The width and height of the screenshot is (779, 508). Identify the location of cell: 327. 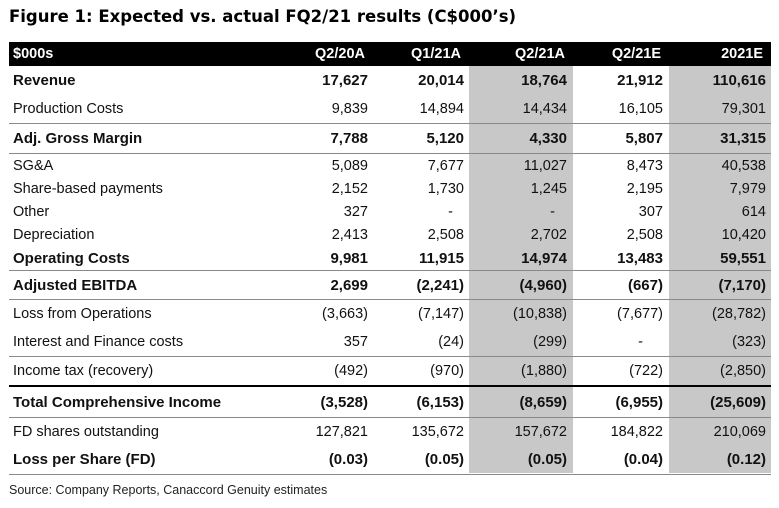
(355, 211).